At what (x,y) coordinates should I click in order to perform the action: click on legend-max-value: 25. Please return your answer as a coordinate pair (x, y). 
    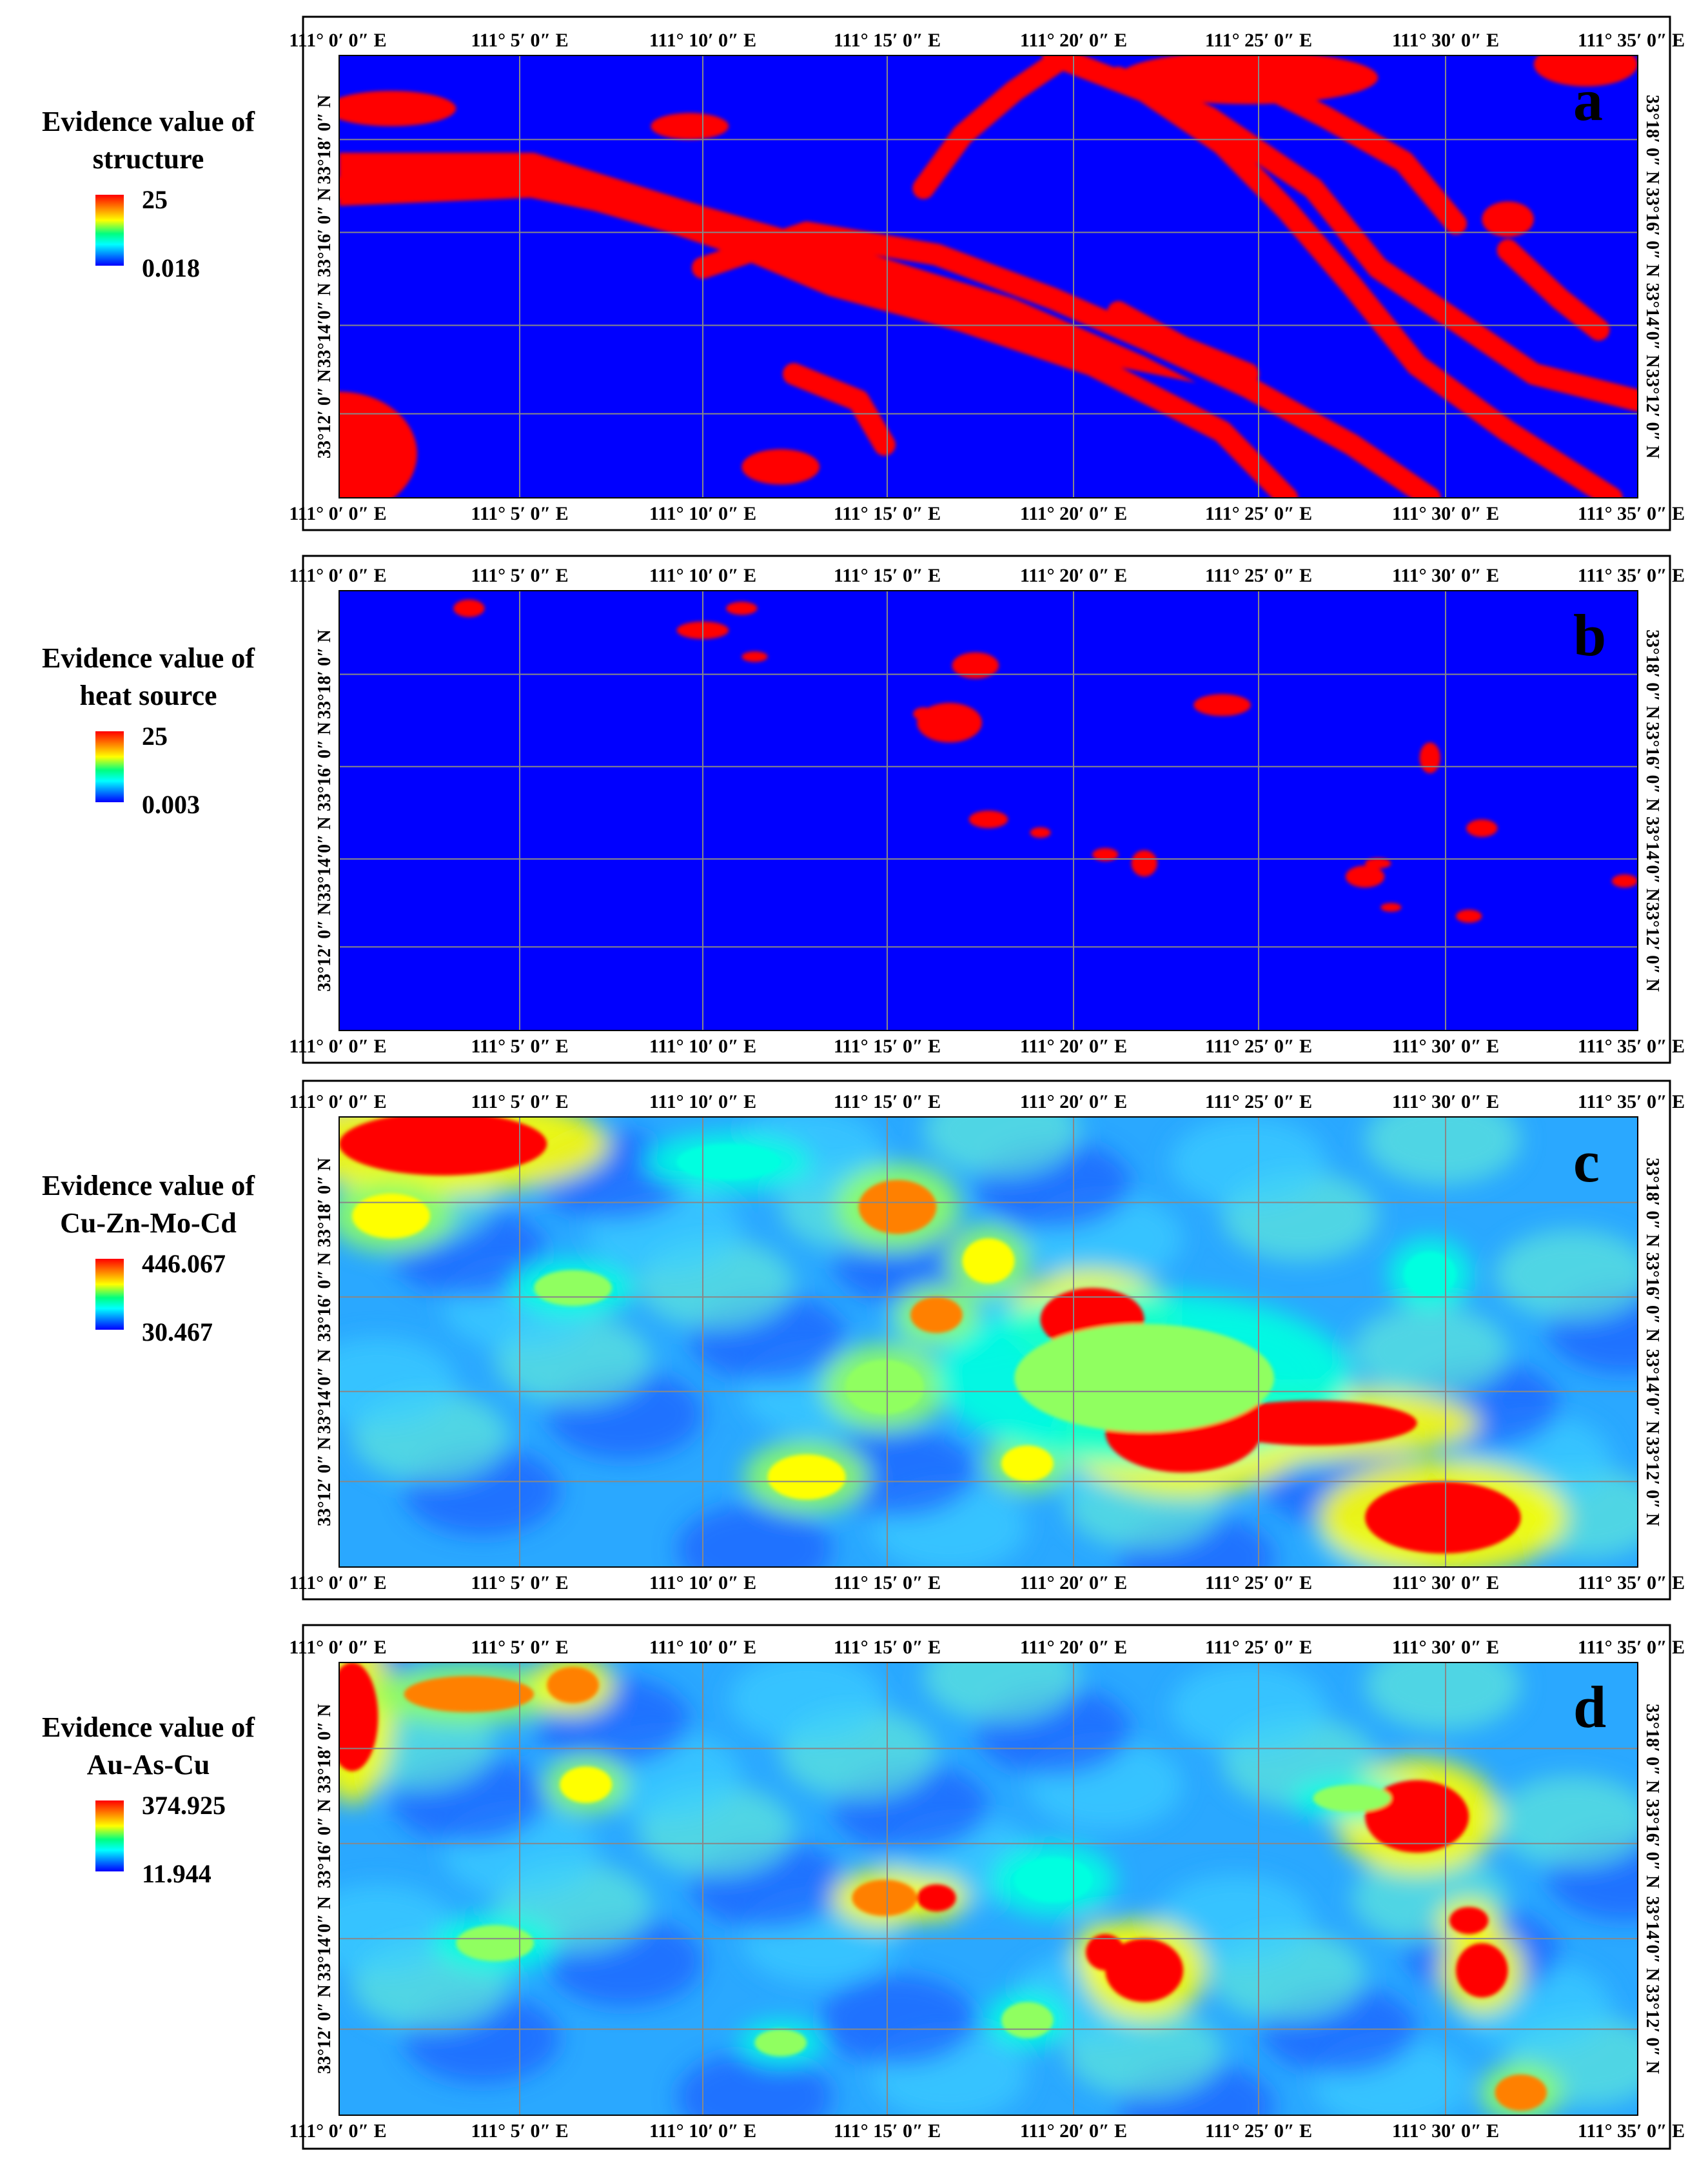
    Looking at the image, I should click on (155, 736).